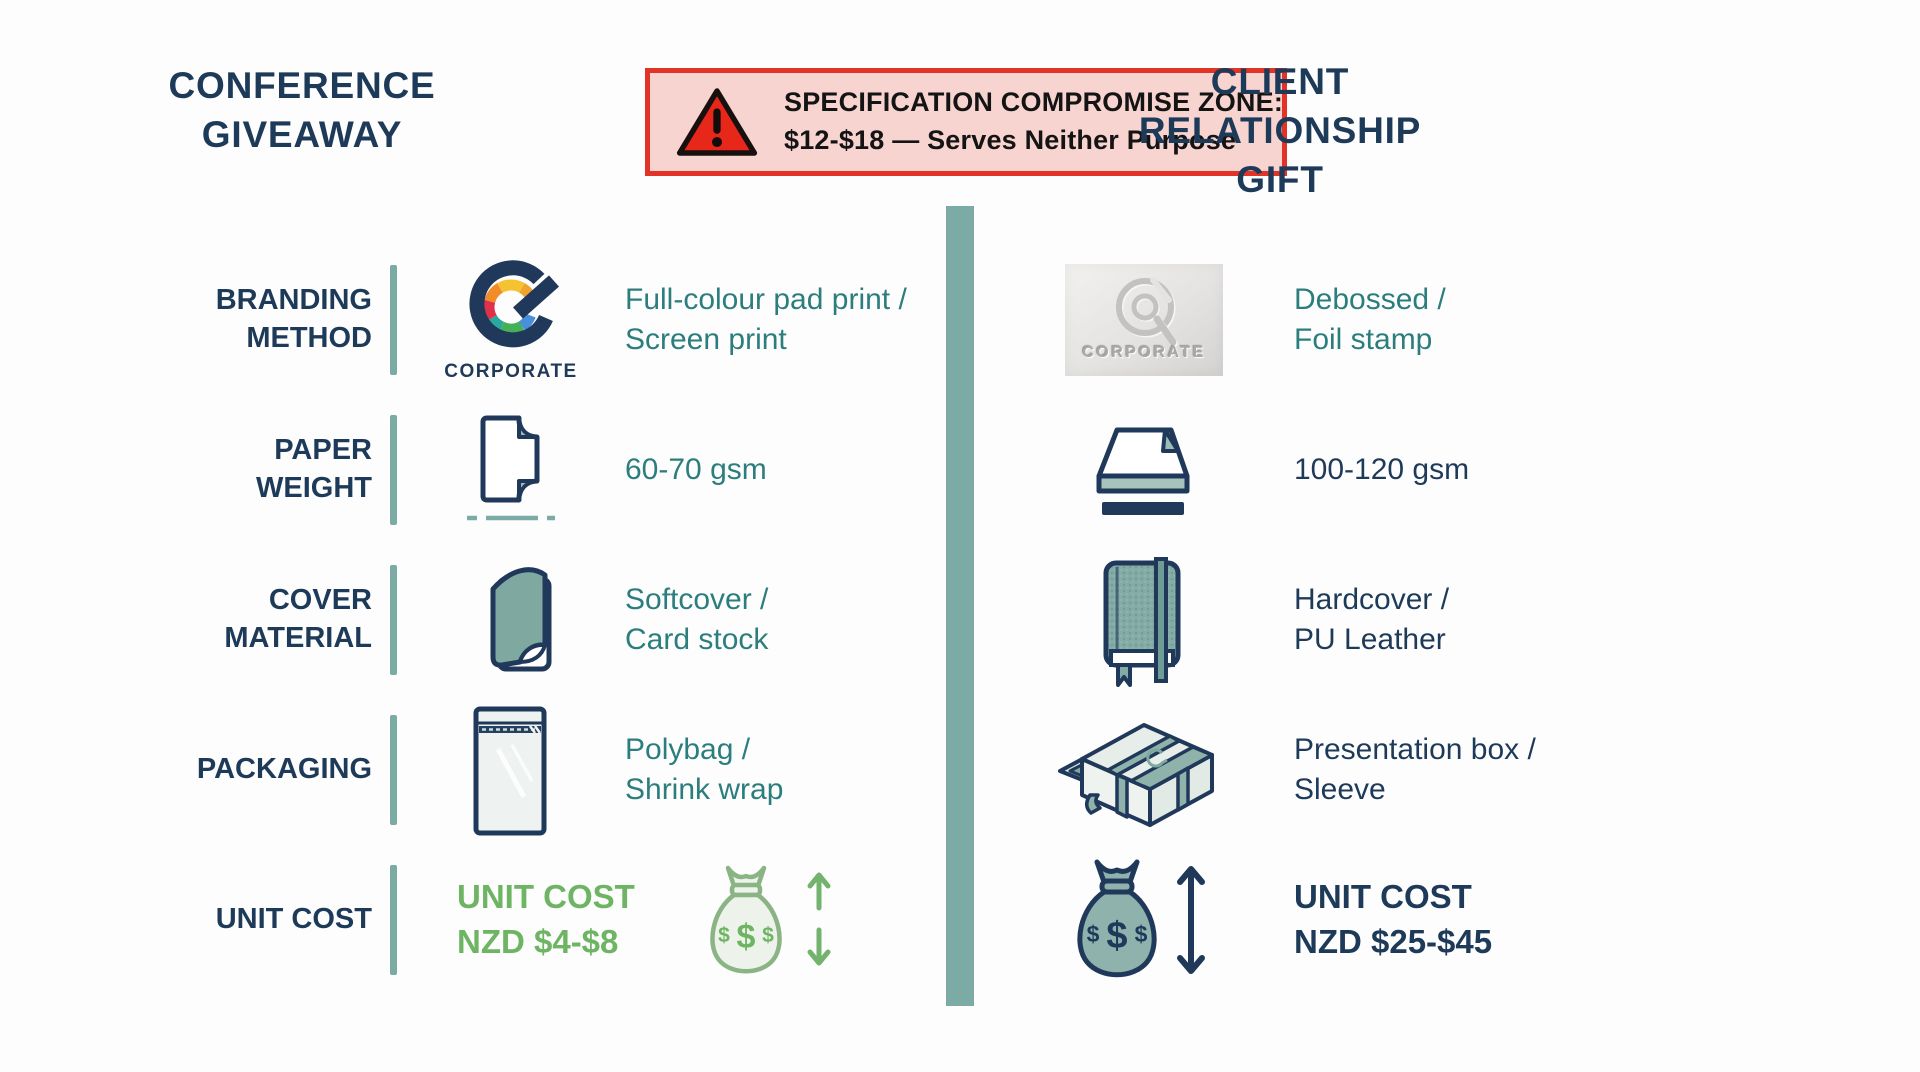 The width and height of the screenshot is (1920, 1072). What do you see at coordinates (191, 770) in the screenshot?
I see `row-label-packaging: PACKAGING` at bounding box center [191, 770].